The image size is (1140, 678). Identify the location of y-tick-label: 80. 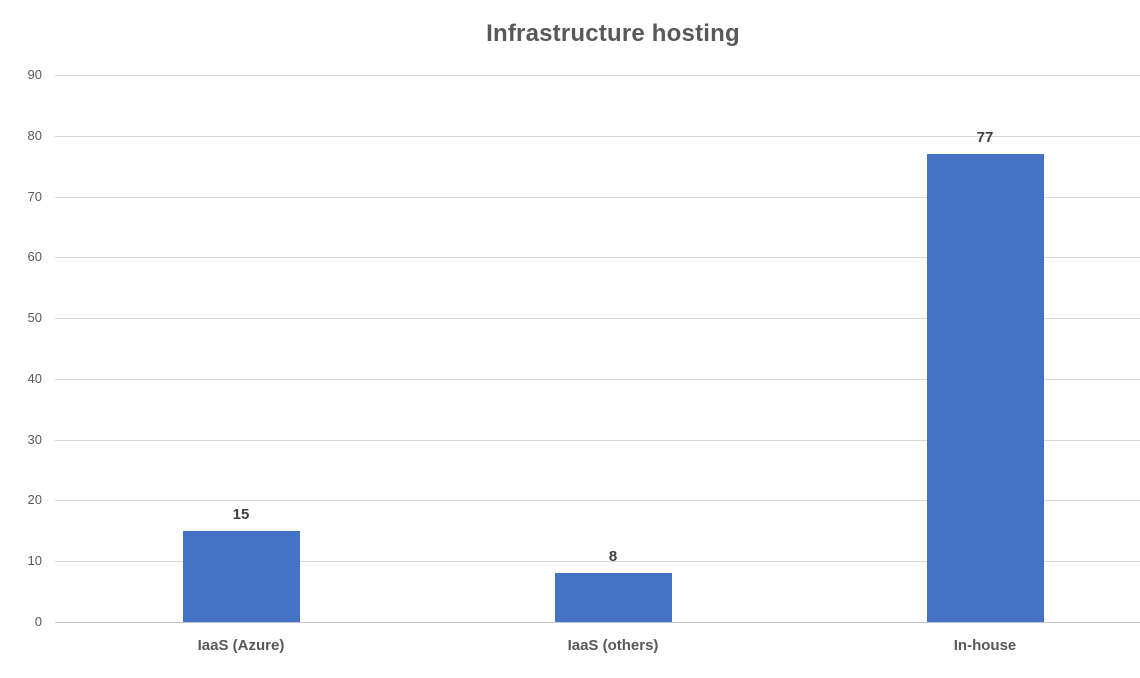
(34, 135).